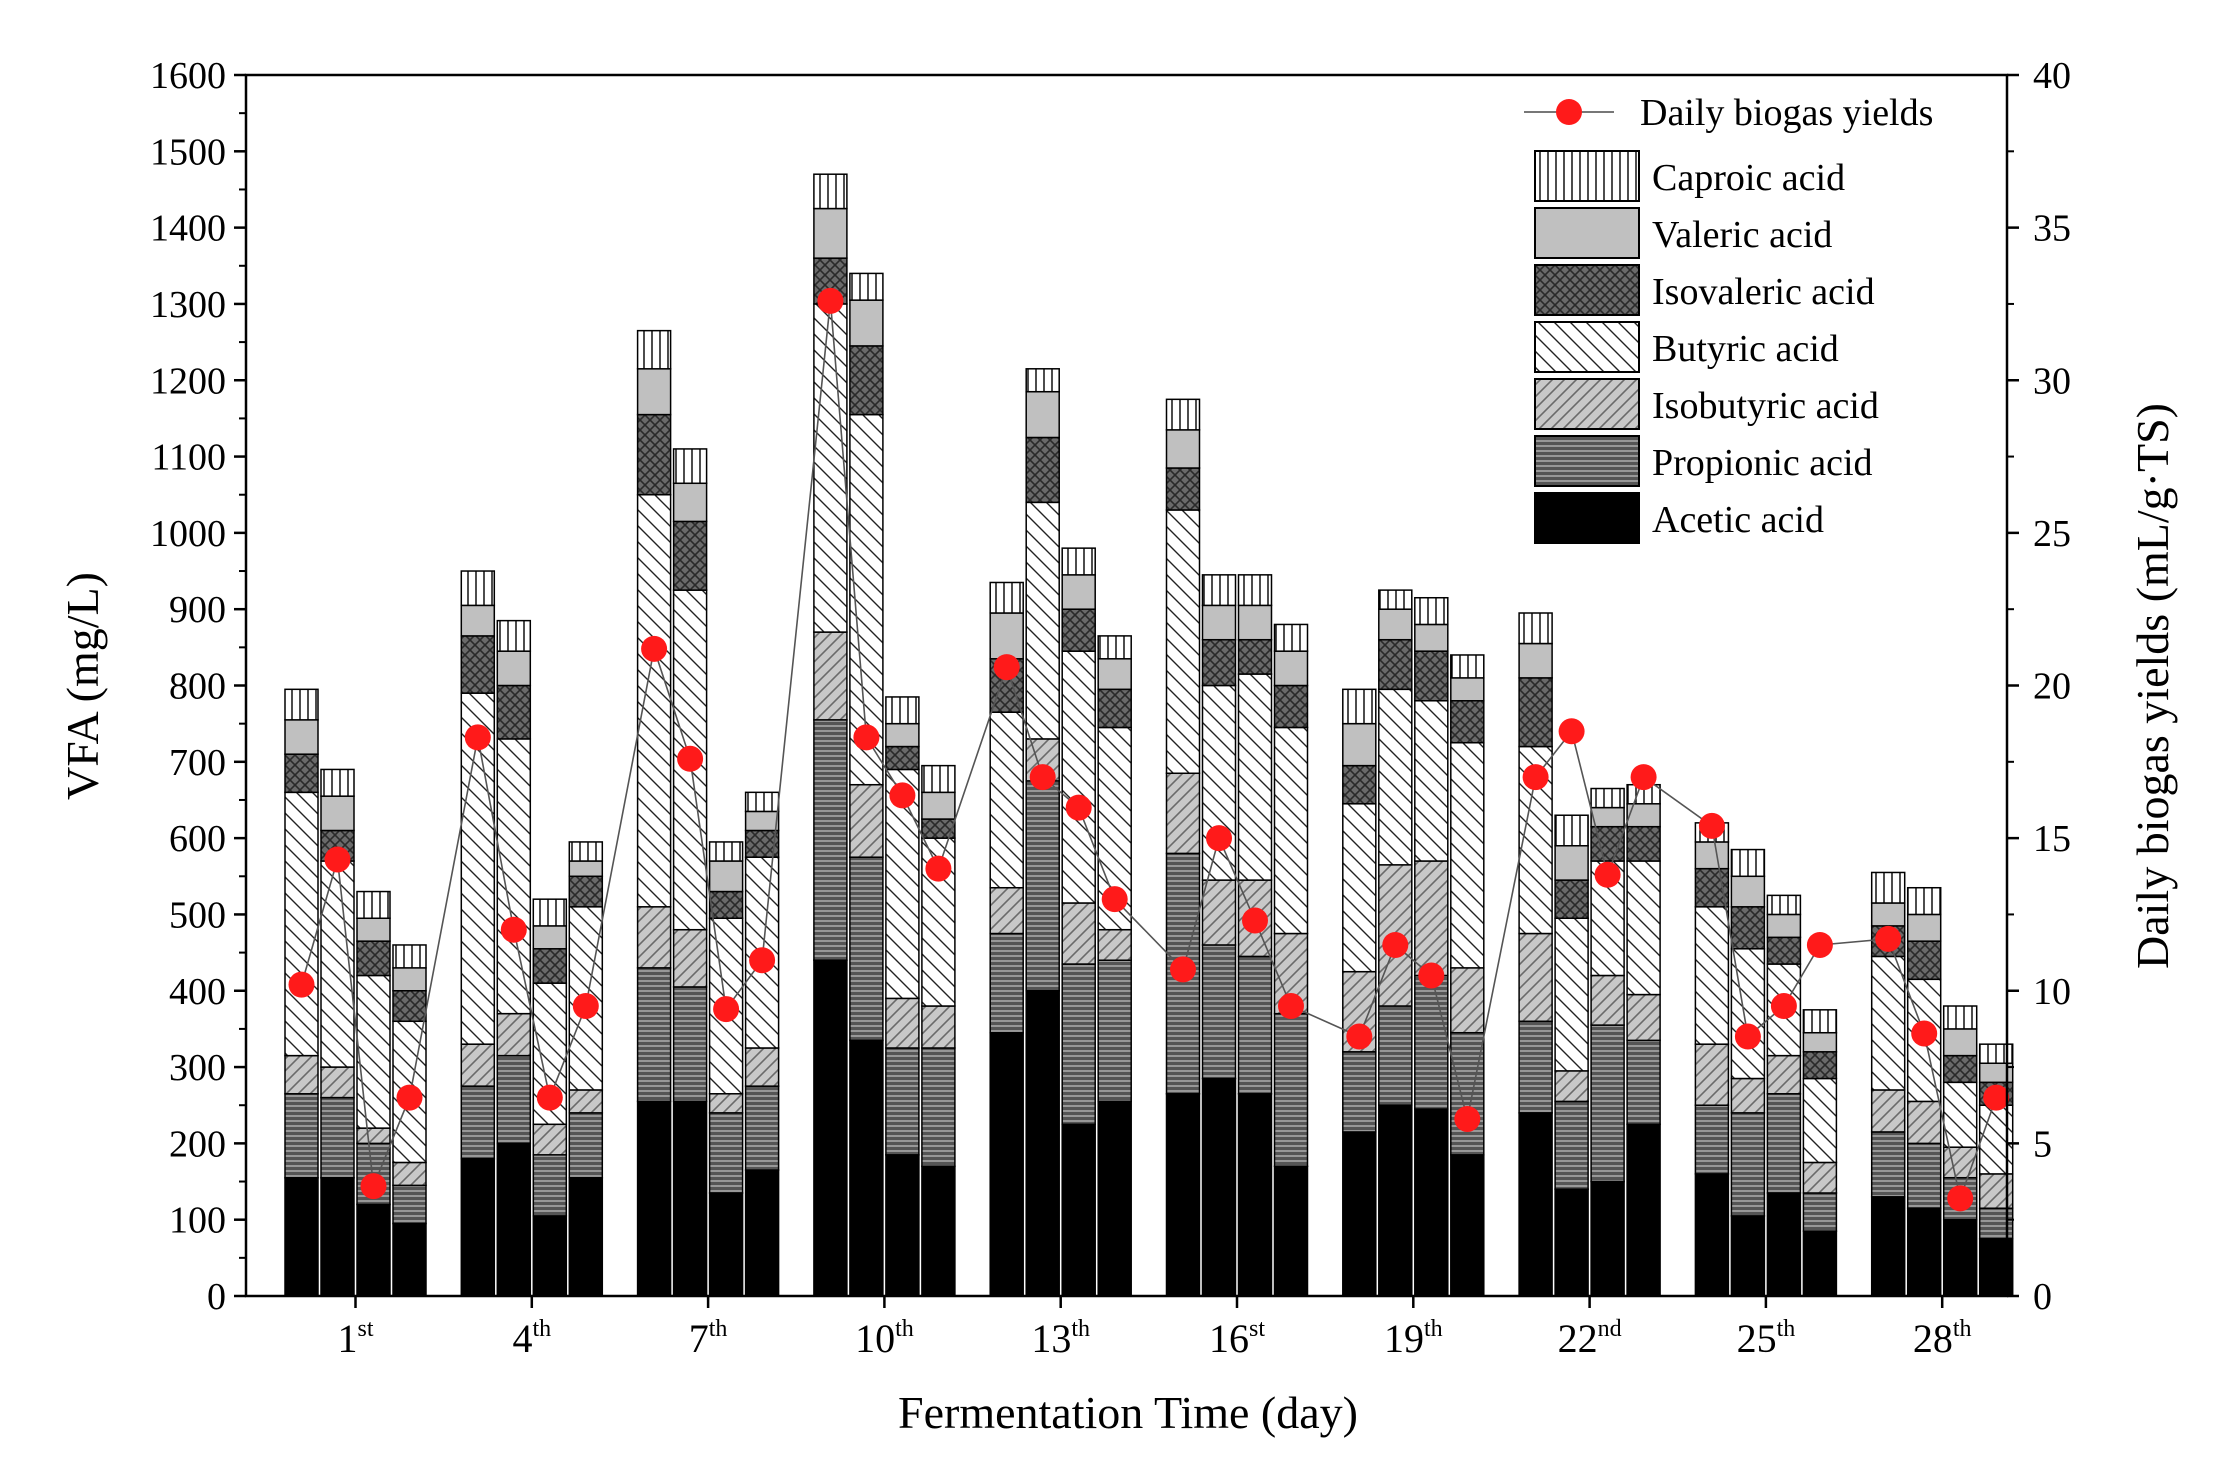  What do you see at coordinates (2042, 1297) in the screenshot?
I see `y2-tick-label: 0` at bounding box center [2042, 1297].